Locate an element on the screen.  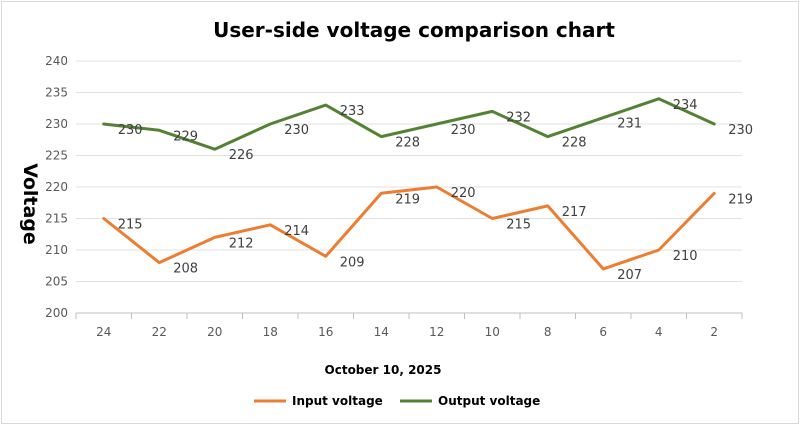
x-tick-labels: 24 22 20 18 16 14 12 10 8 6 4 2 is located at coordinates (409, 326).